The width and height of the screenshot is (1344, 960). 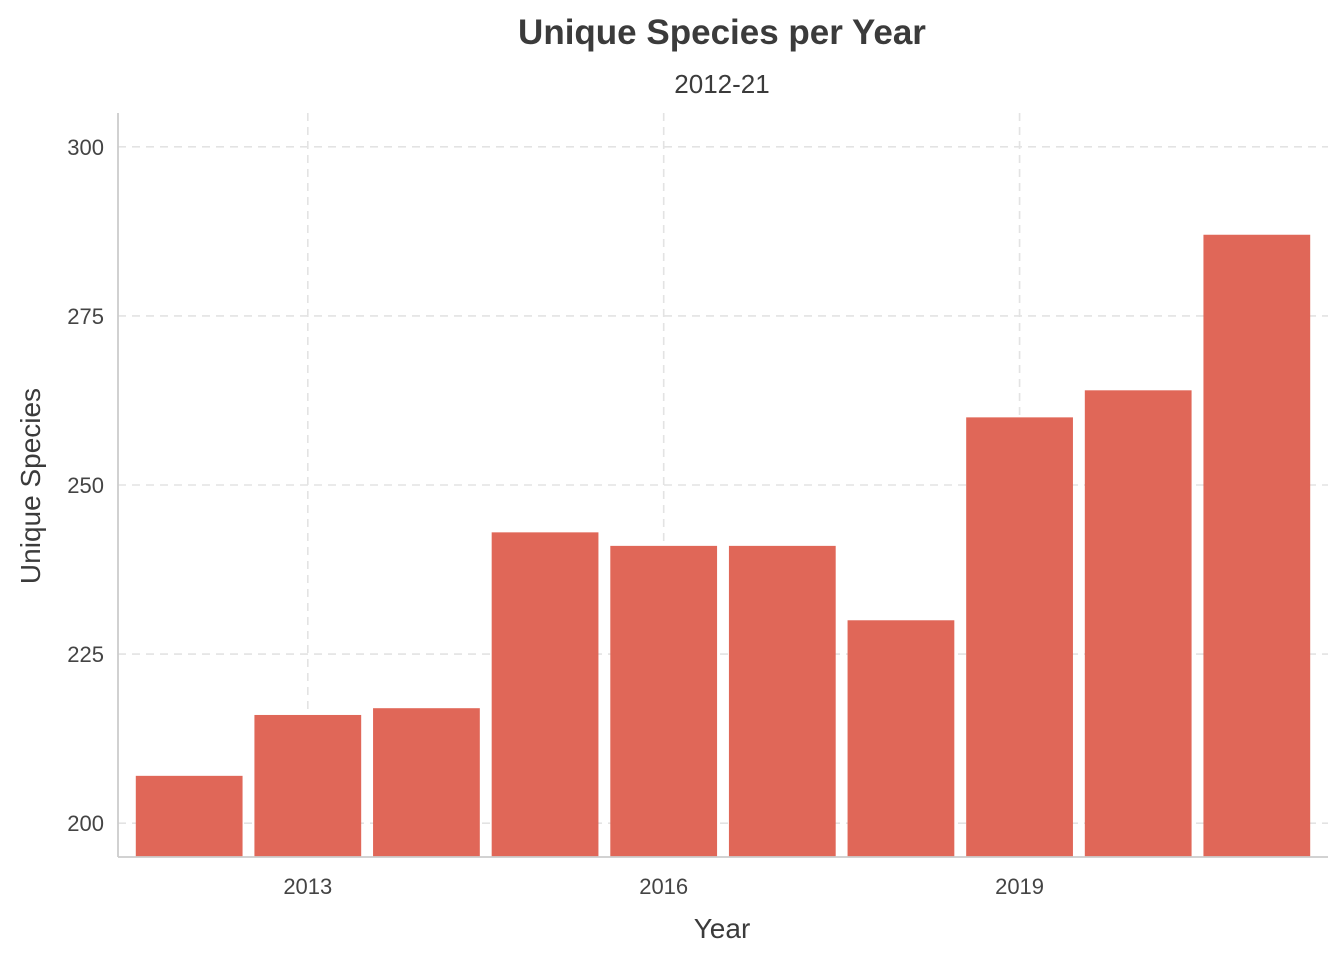 What do you see at coordinates (664, 701) in the screenshot?
I see `bar-2016` at bounding box center [664, 701].